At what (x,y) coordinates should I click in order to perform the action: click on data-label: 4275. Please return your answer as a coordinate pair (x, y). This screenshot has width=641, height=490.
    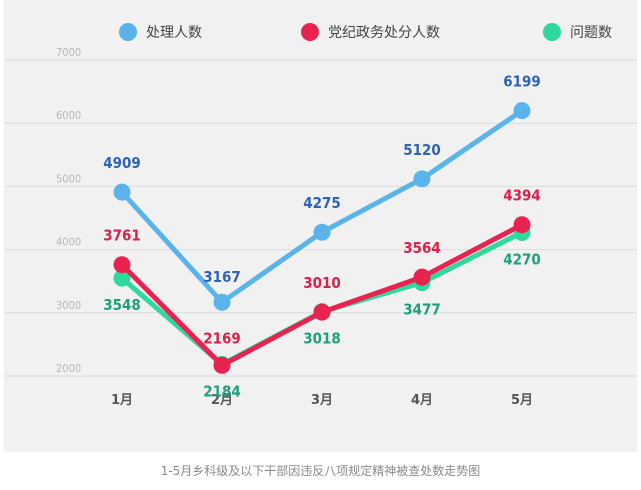
    Looking at the image, I should click on (322, 203).